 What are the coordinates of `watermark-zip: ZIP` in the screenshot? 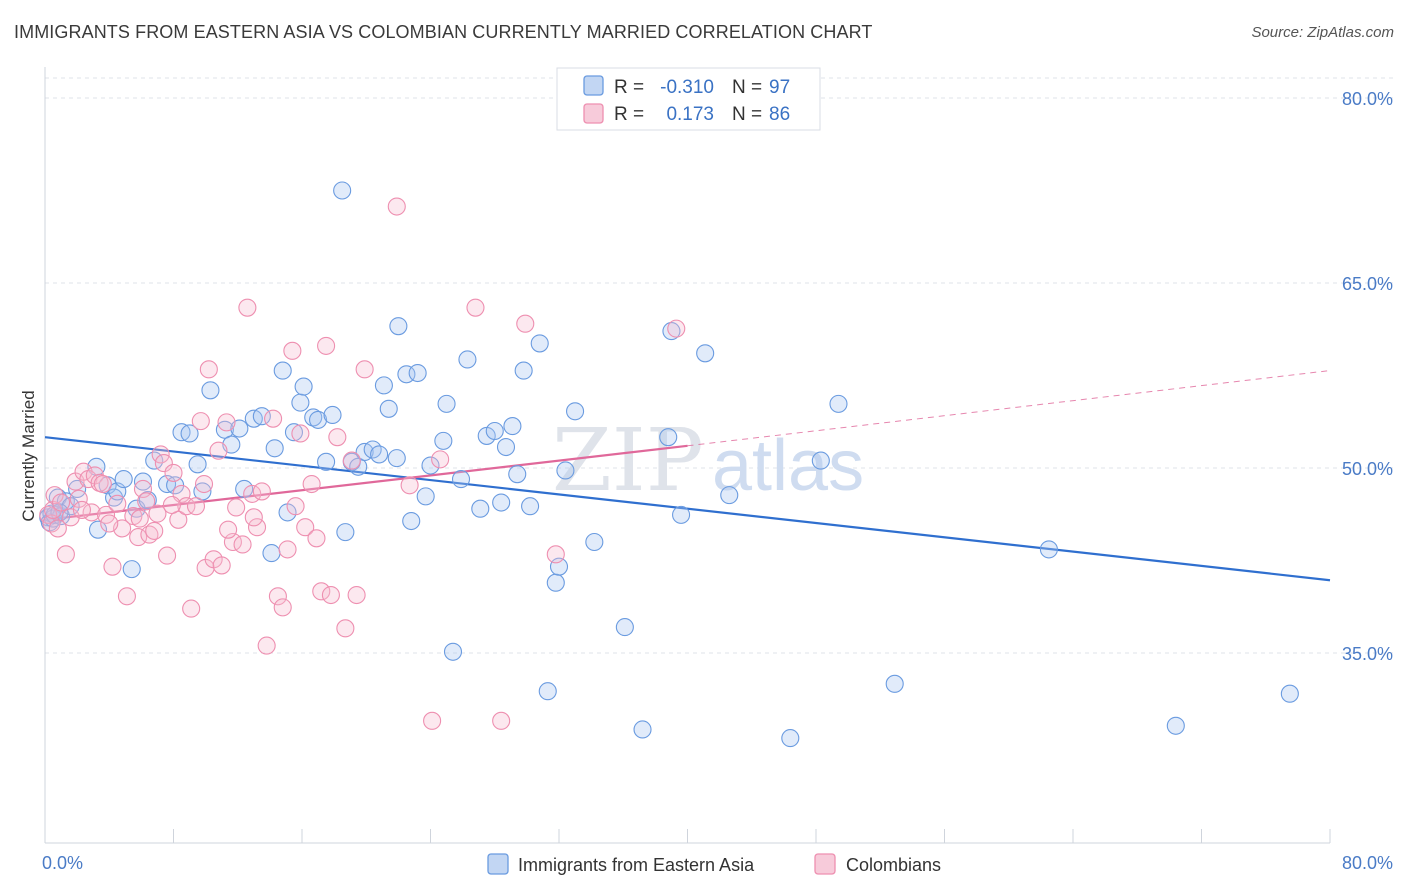 It's located at (628, 461).